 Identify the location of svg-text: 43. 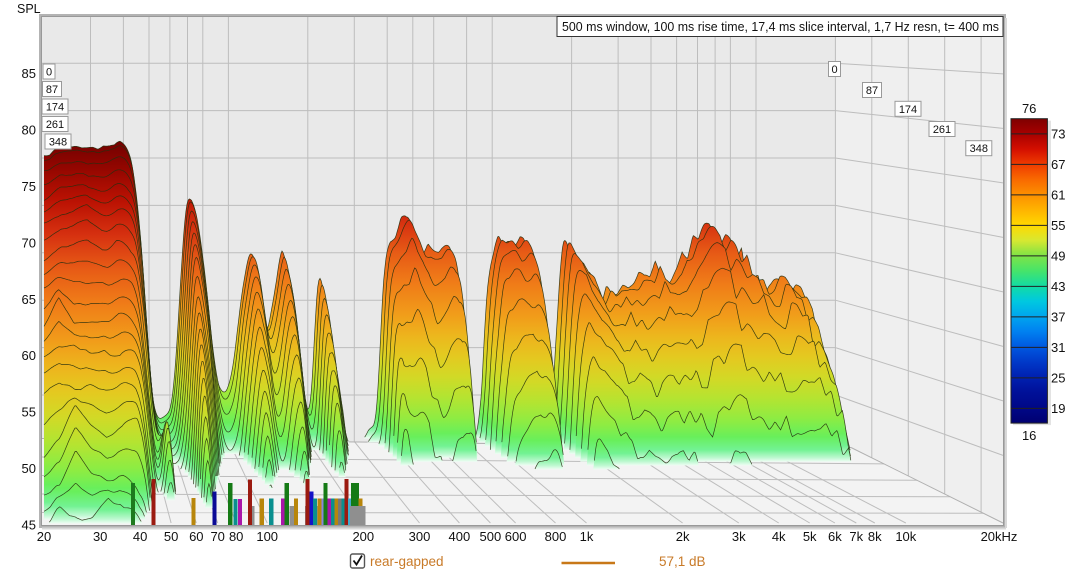
(1058, 286).